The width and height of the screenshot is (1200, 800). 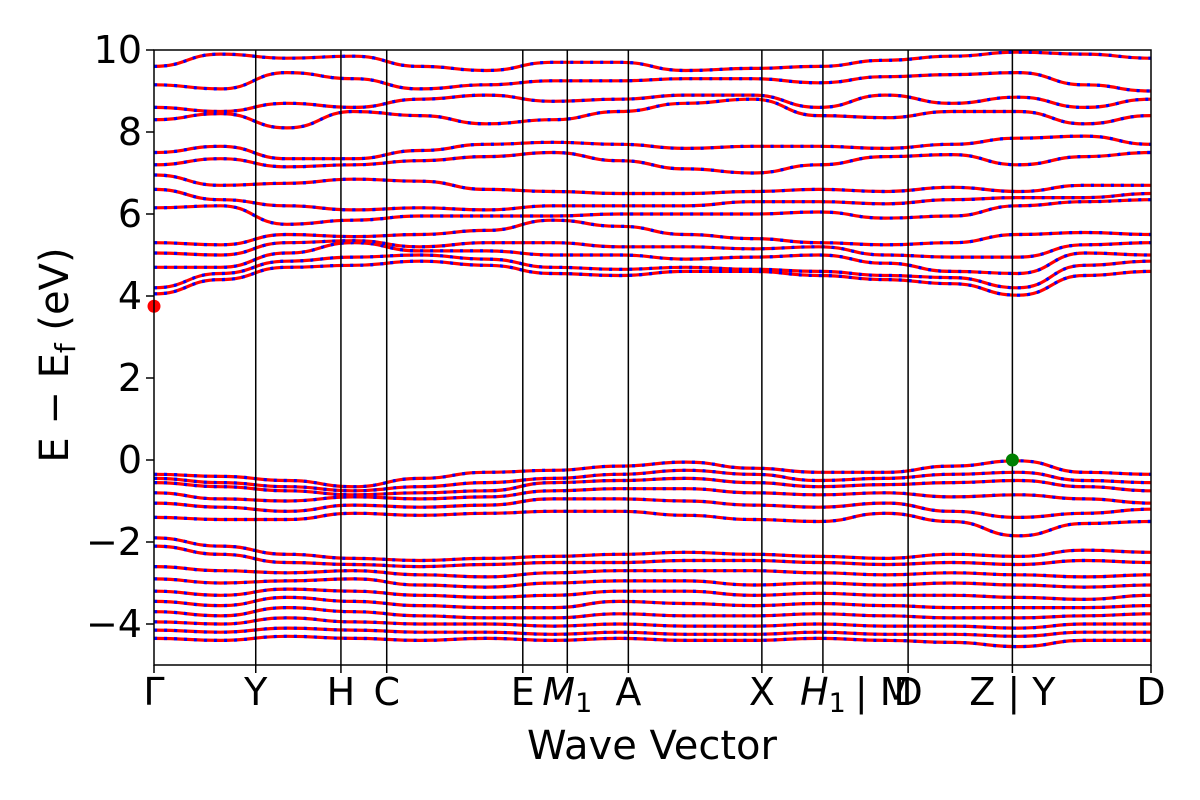 What do you see at coordinates (823, 694) in the screenshot?
I see `x-tick-label: H1` at bounding box center [823, 694].